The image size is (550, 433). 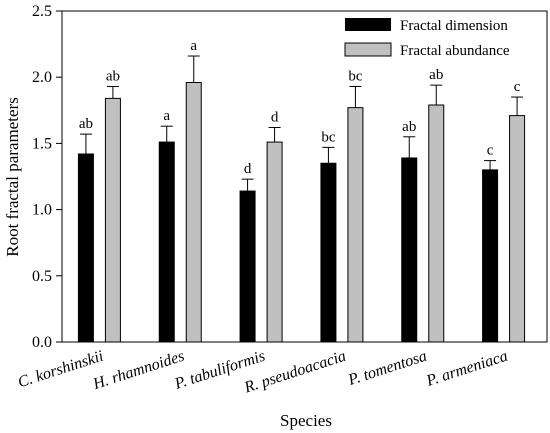 What do you see at coordinates (42, 143) in the screenshot?
I see `y-tick-label: 1.5` at bounding box center [42, 143].